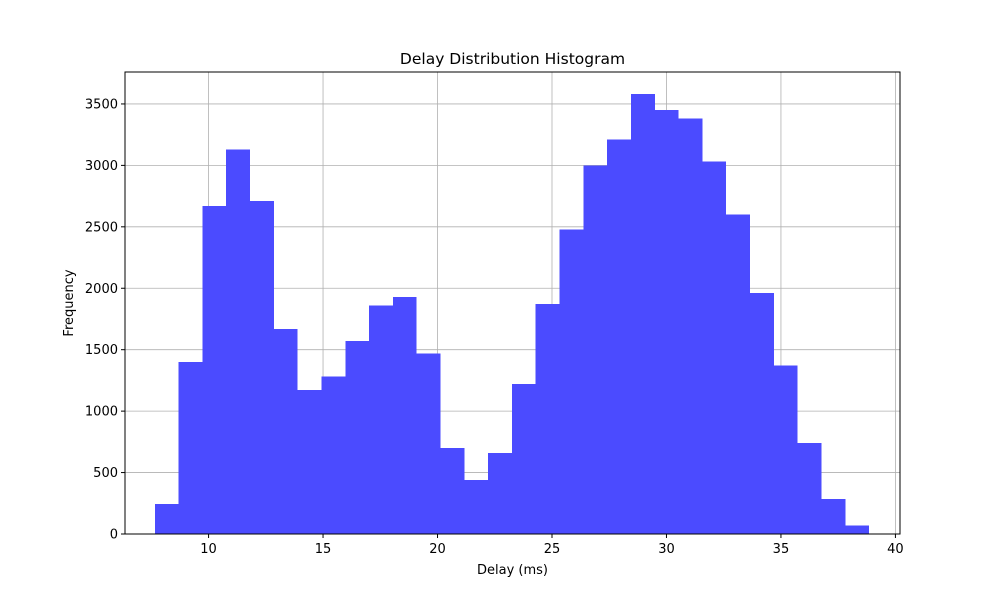  Describe the element at coordinates (69, 302) in the screenshot. I see `y-axis-label: Frequency` at that location.